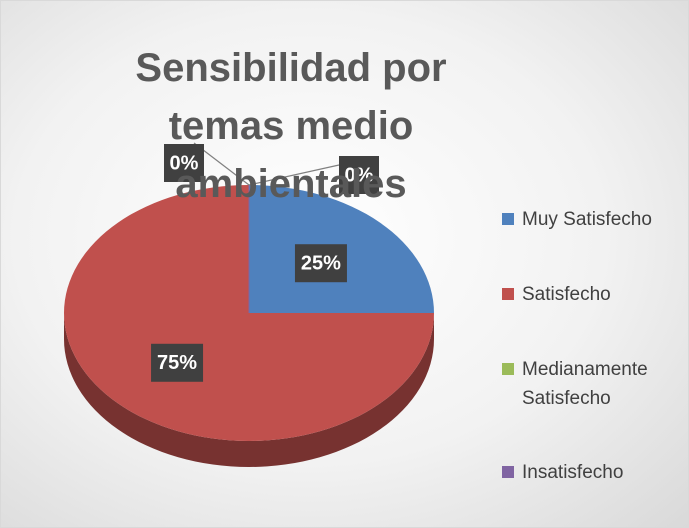 The image size is (689, 528). I want to click on legend-label: Muy Satisfecho, so click(587, 219).